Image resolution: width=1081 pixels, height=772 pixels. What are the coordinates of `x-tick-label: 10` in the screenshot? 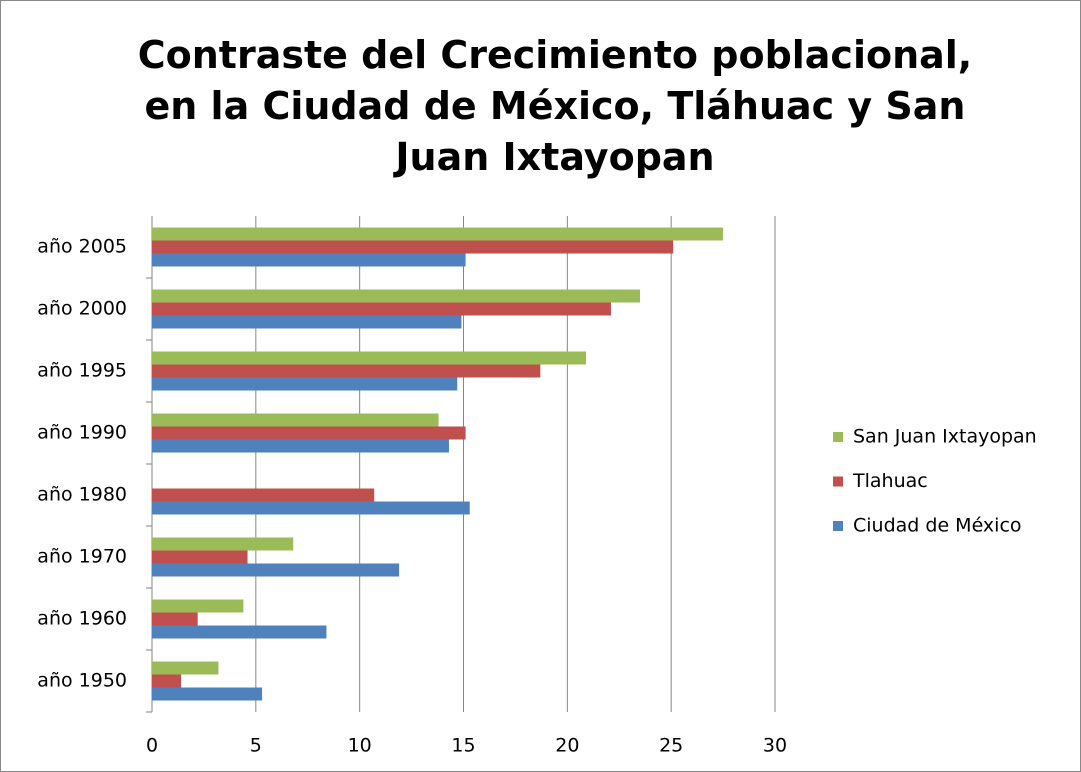 It's located at (360, 746).